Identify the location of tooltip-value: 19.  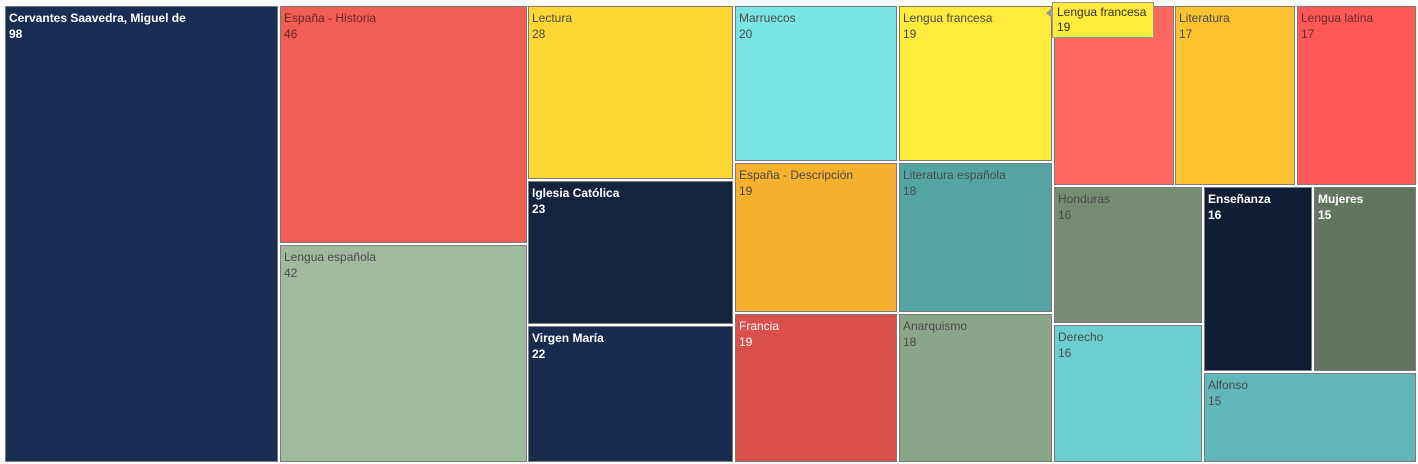
(1064, 27).